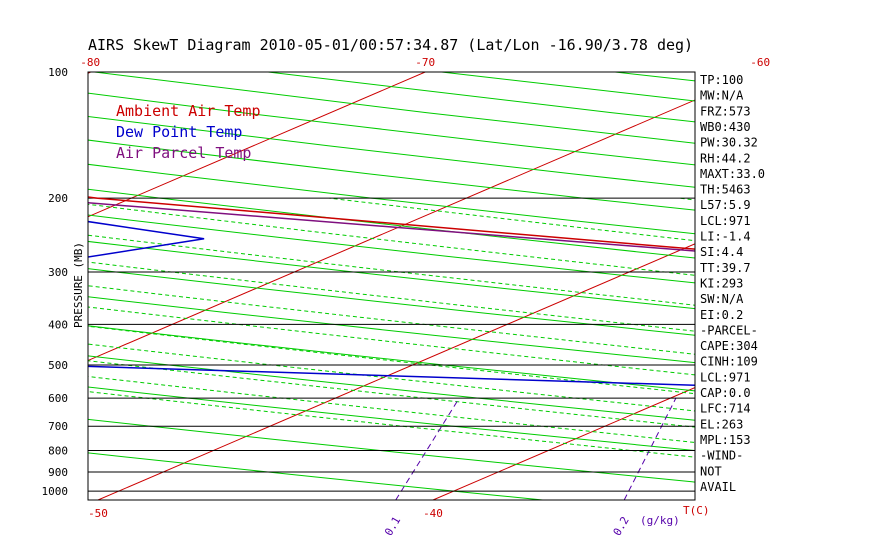 The height and width of the screenshot is (560, 870). What do you see at coordinates (725, 190) in the screenshot?
I see `stat-item: TH:5463` at bounding box center [725, 190].